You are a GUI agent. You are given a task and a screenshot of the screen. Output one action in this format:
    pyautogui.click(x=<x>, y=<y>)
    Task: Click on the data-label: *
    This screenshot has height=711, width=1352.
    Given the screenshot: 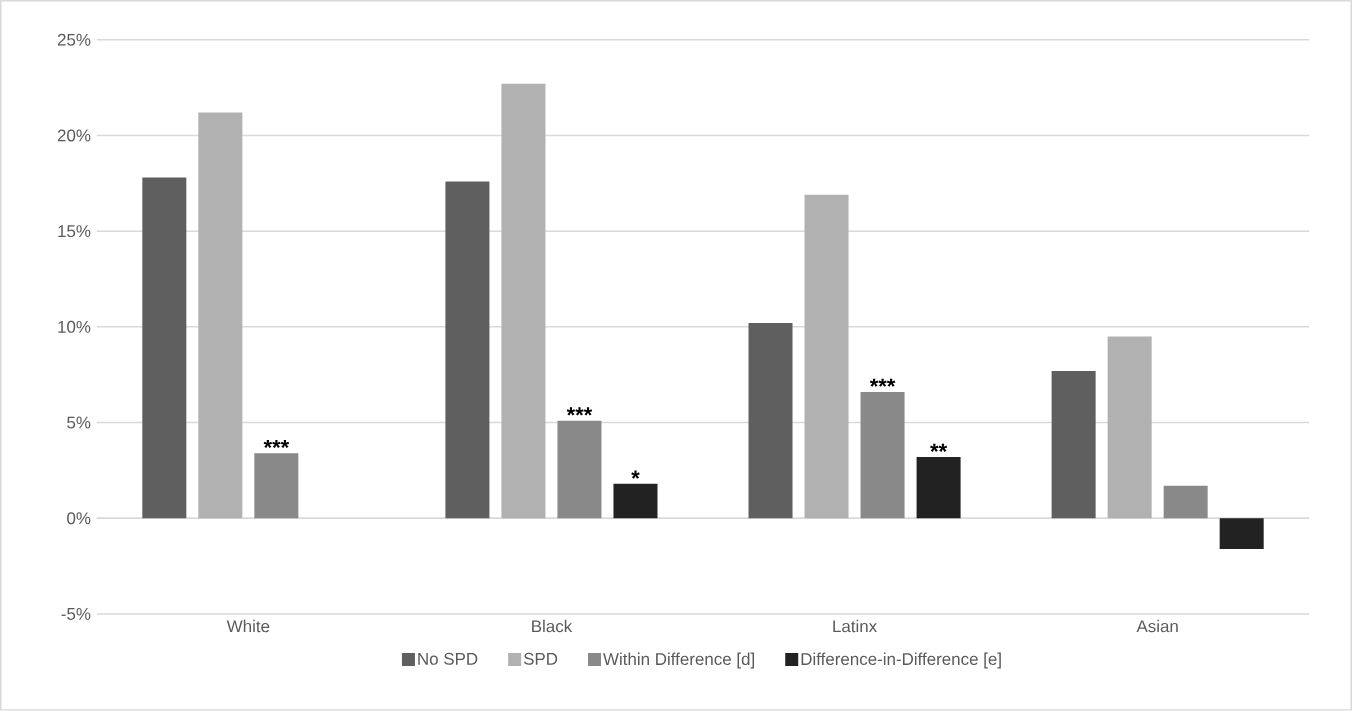 What is the action you would take?
    pyautogui.click(x=635, y=474)
    